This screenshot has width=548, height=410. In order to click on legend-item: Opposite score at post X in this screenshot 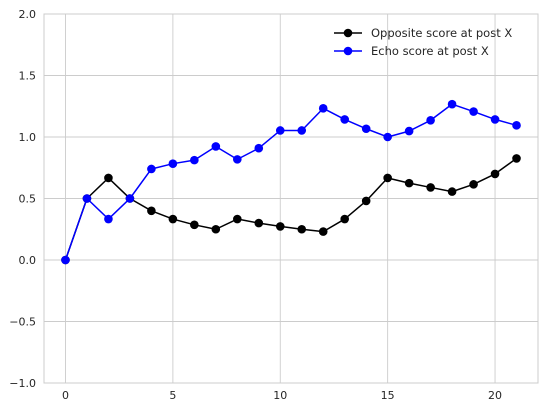, I will do `click(423, 33)`.